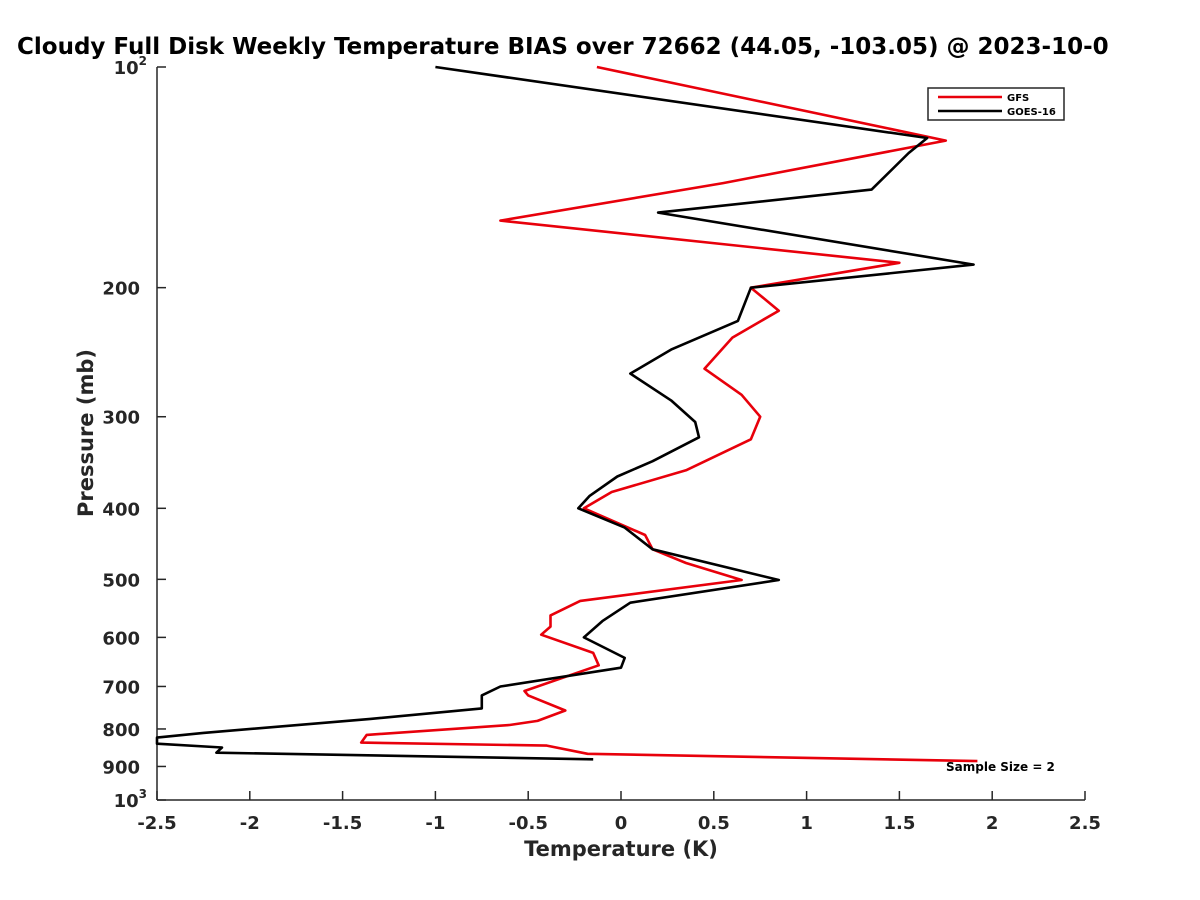  Describe the element at coordinates (121, 638) in the screenshot. I see `y-tick-label: 600` at that location.